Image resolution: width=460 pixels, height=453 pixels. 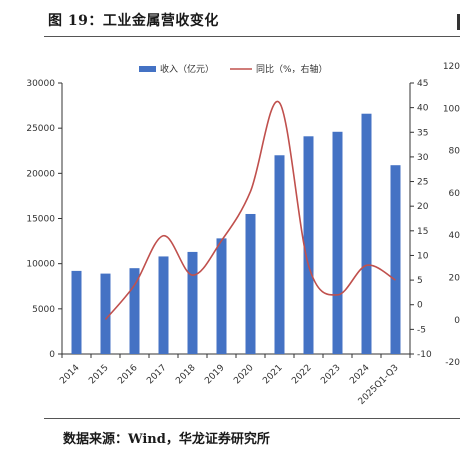 What do you see at coordinates (422, 183) in the screenshot?
I see `right-axis-tick-label: 25` at bounding box center [422, 183].